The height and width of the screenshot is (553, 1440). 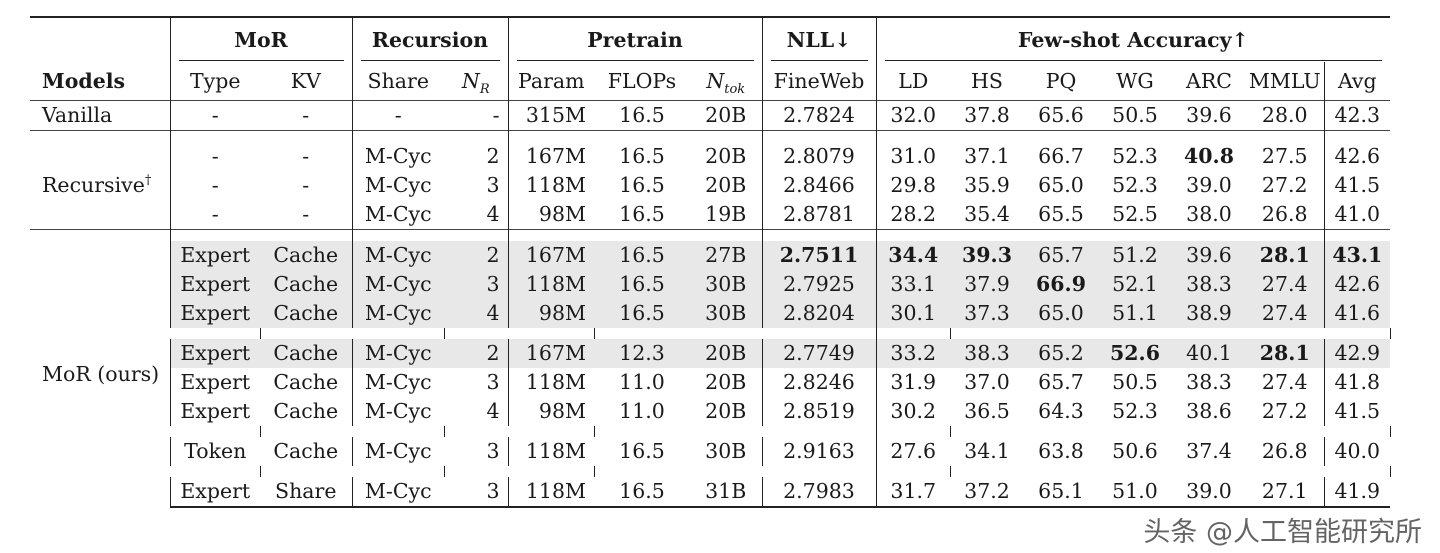 I want to click on table-cell: 51.2, so click(x=1135, y=255).